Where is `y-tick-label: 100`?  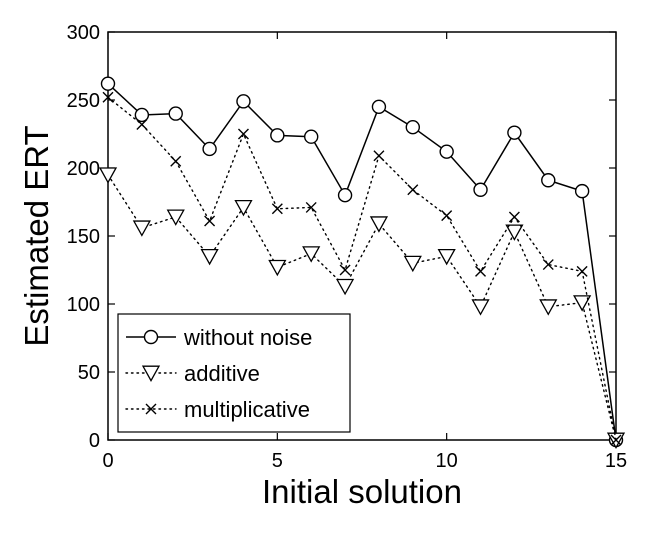 y-tick-label: 100 is located at coordinates (83, 305).